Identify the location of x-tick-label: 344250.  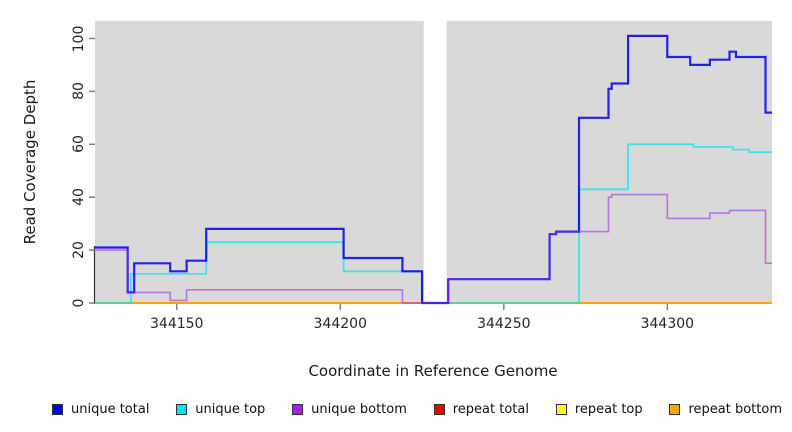
(504, 324).